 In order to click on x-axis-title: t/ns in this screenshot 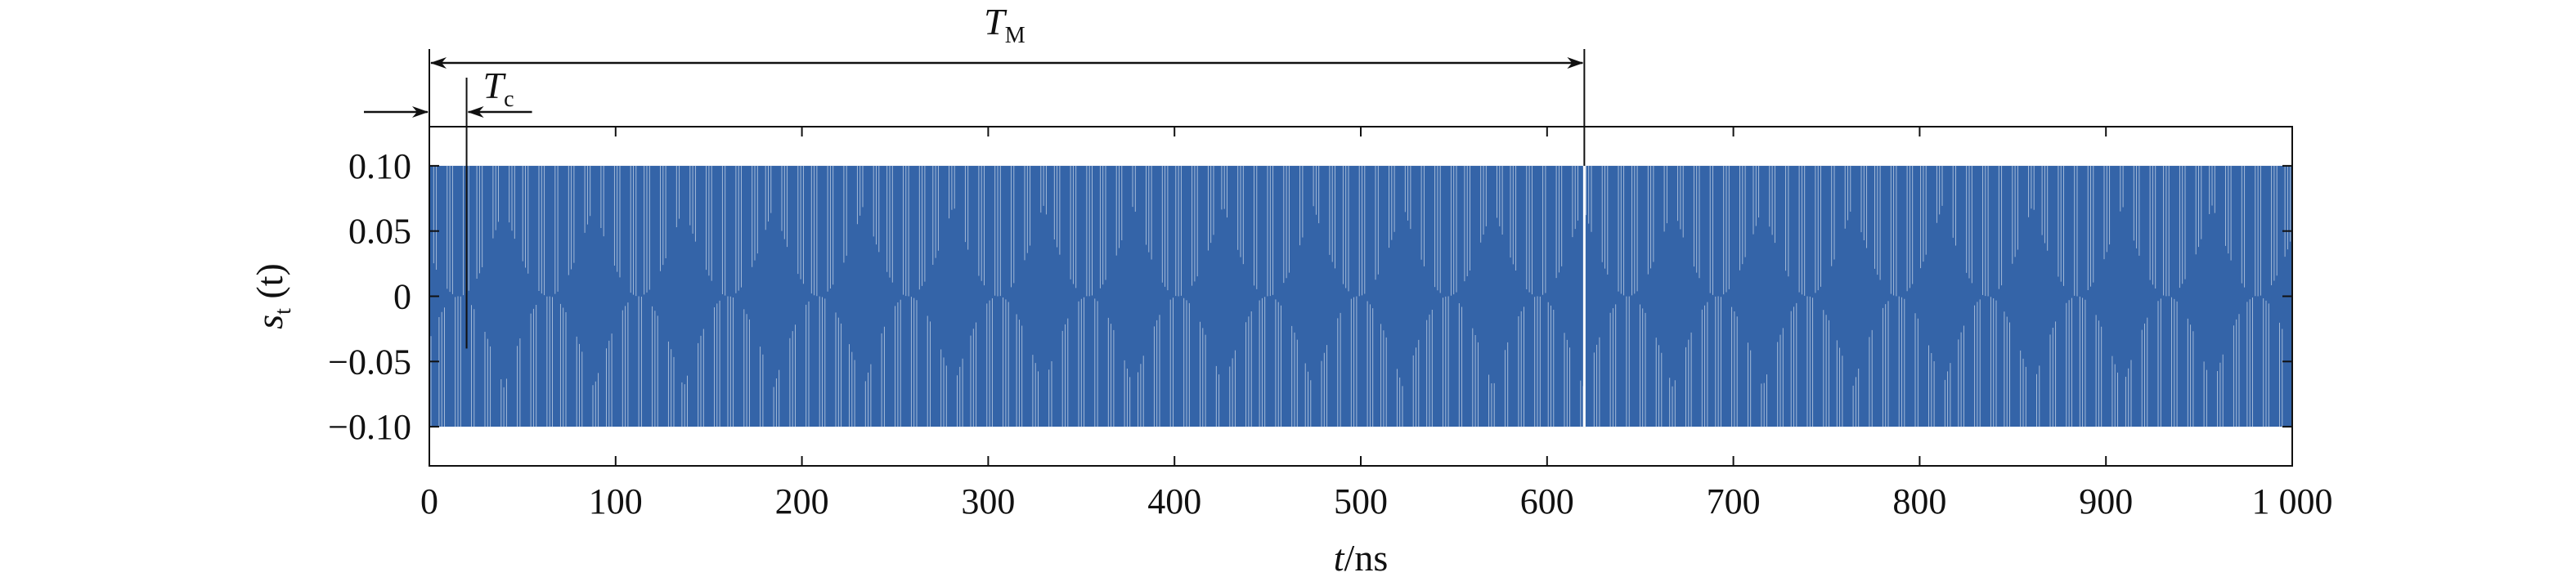, I will do `click(1361, 558)`.